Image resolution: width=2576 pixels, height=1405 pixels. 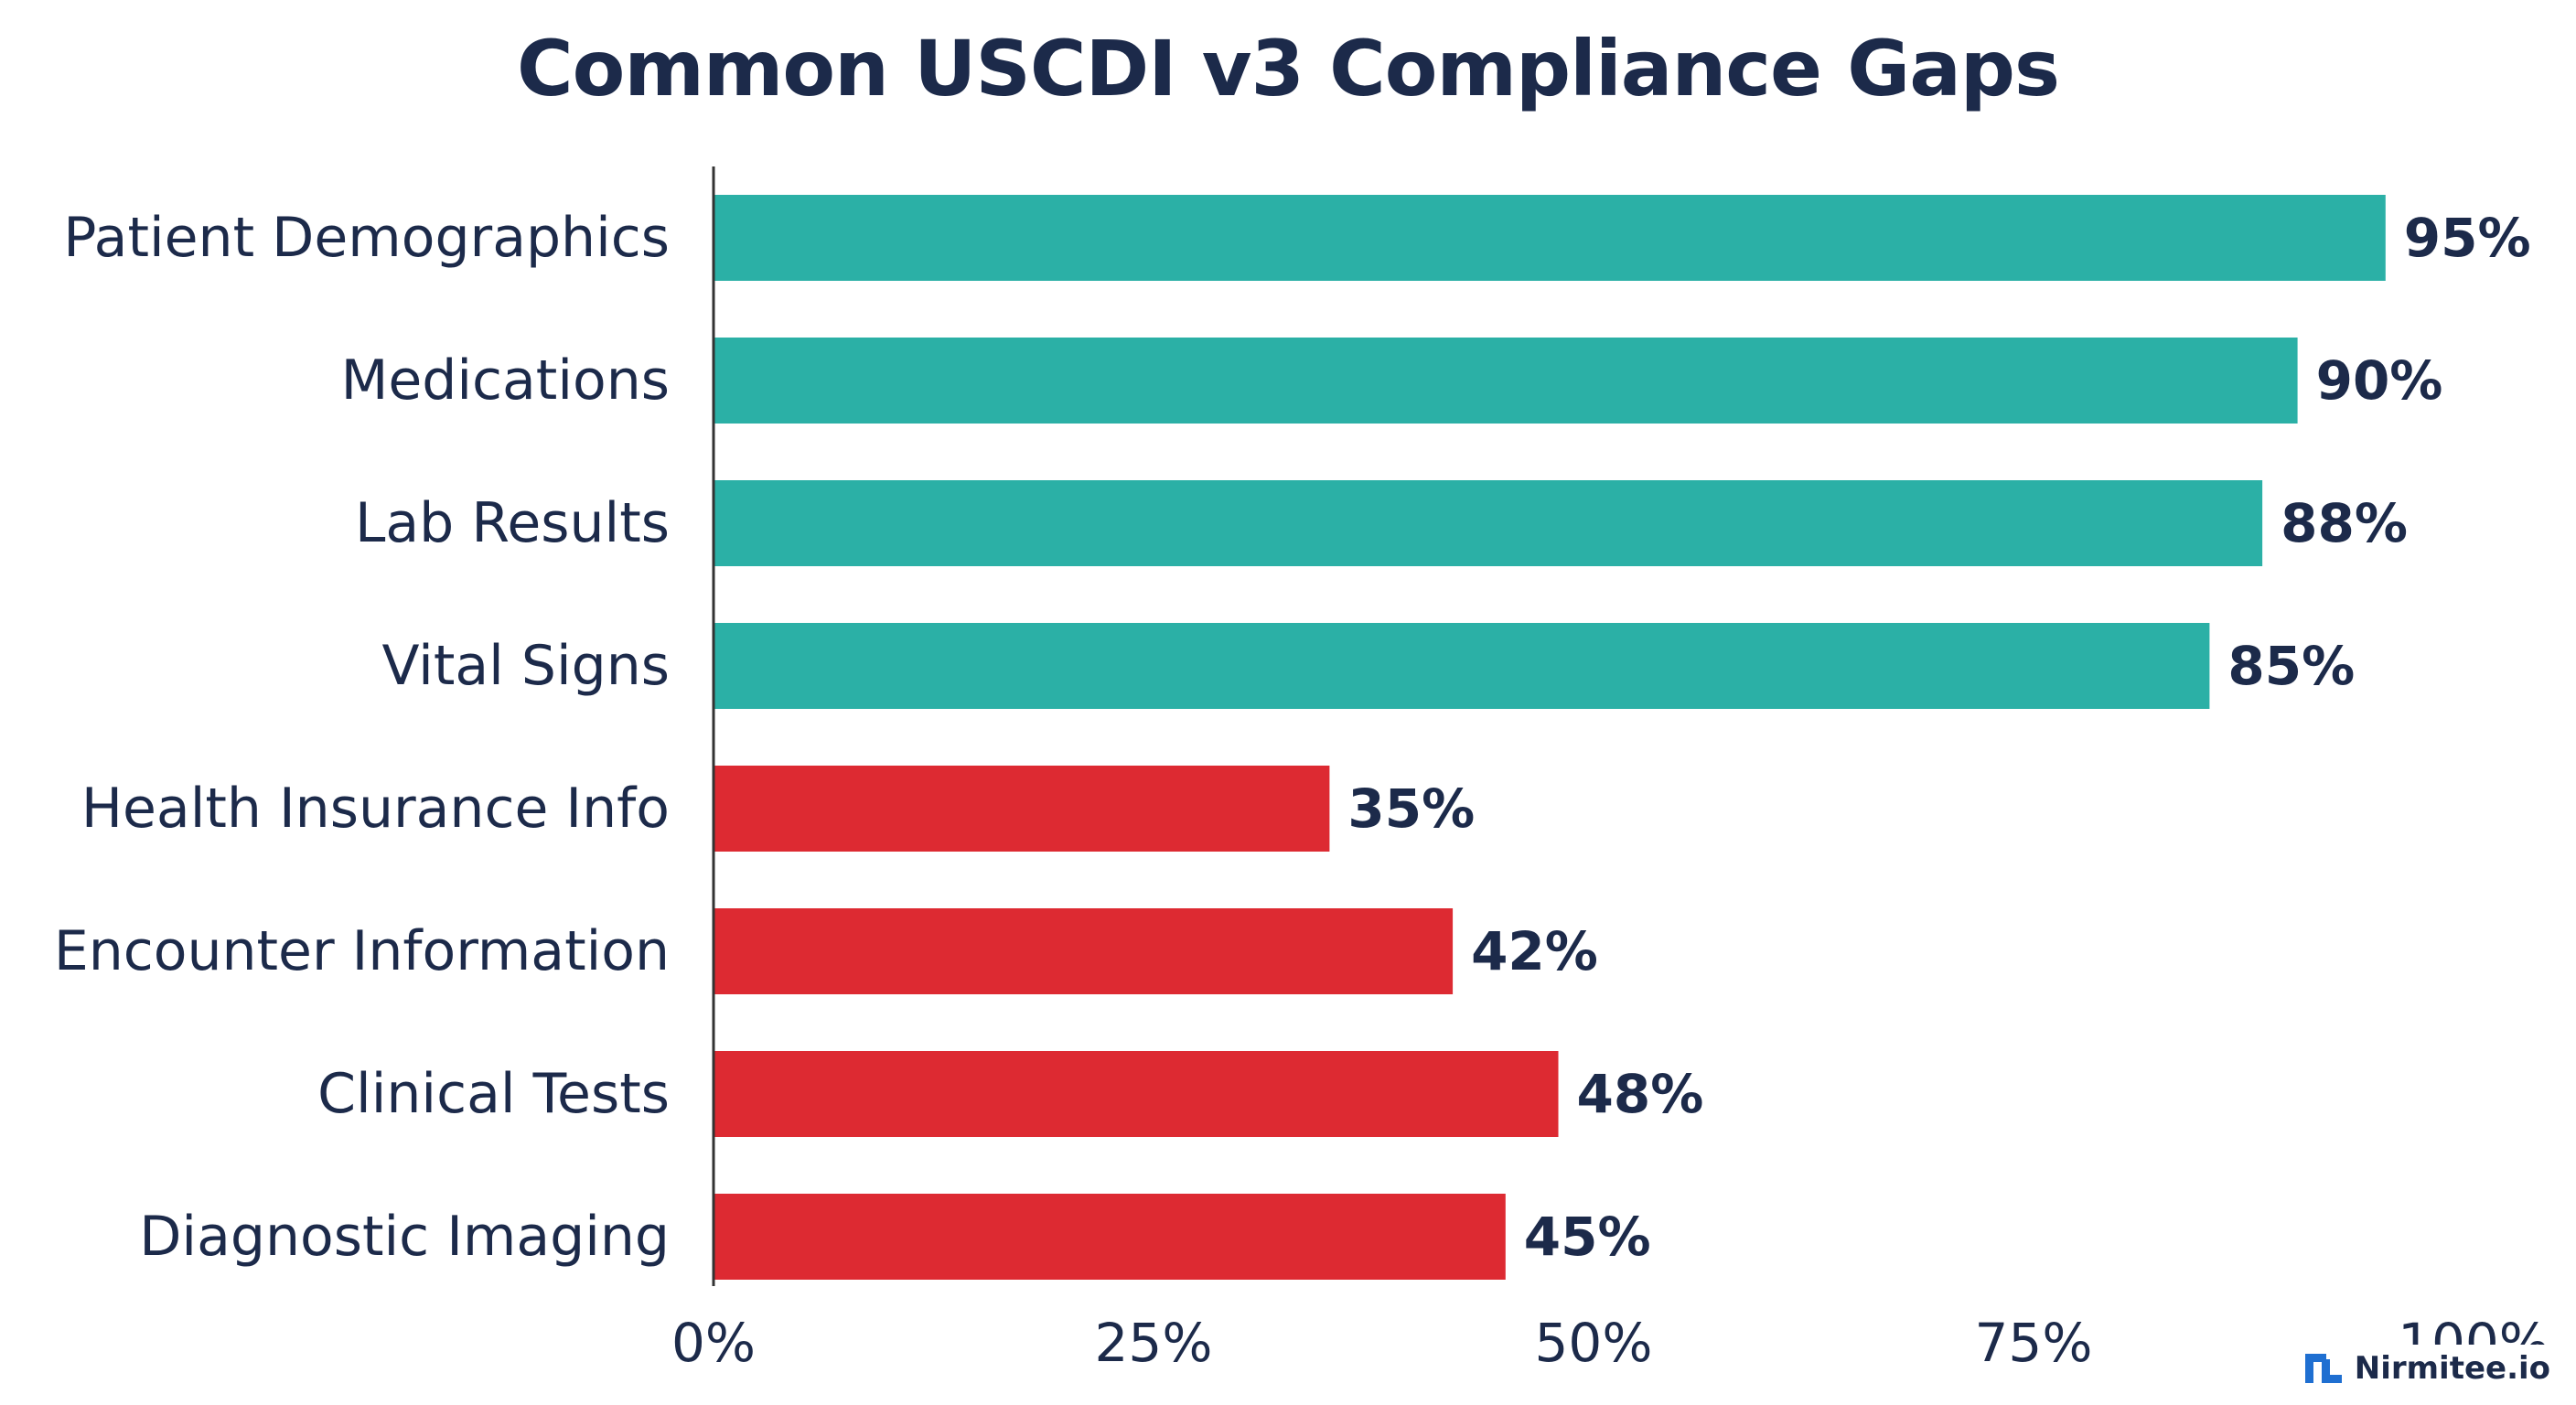 I want to click on chart-title: Common USCDI v3 Compliance Gaps, so click(x=1288, y=69).